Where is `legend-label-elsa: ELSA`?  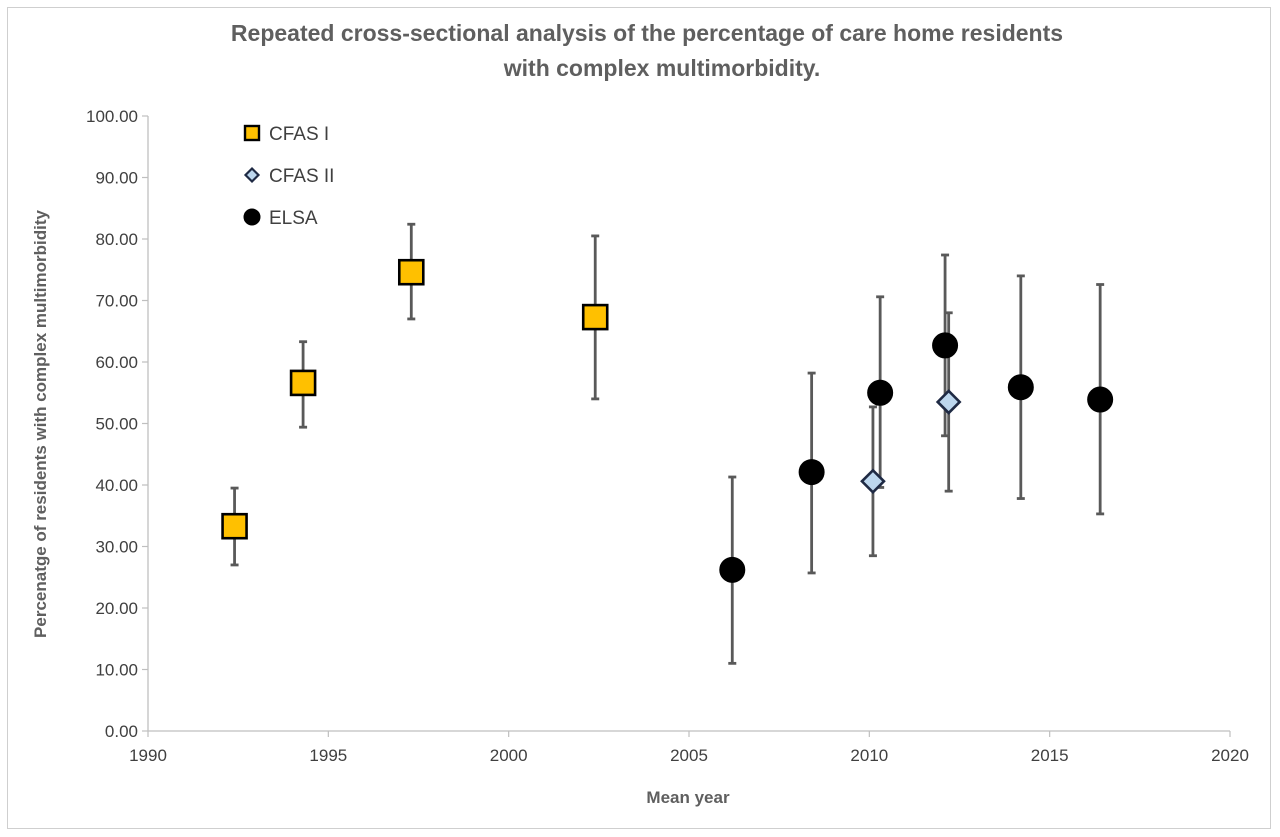 legend-label-elsa: ELSA is located at coordinates (293, 218).